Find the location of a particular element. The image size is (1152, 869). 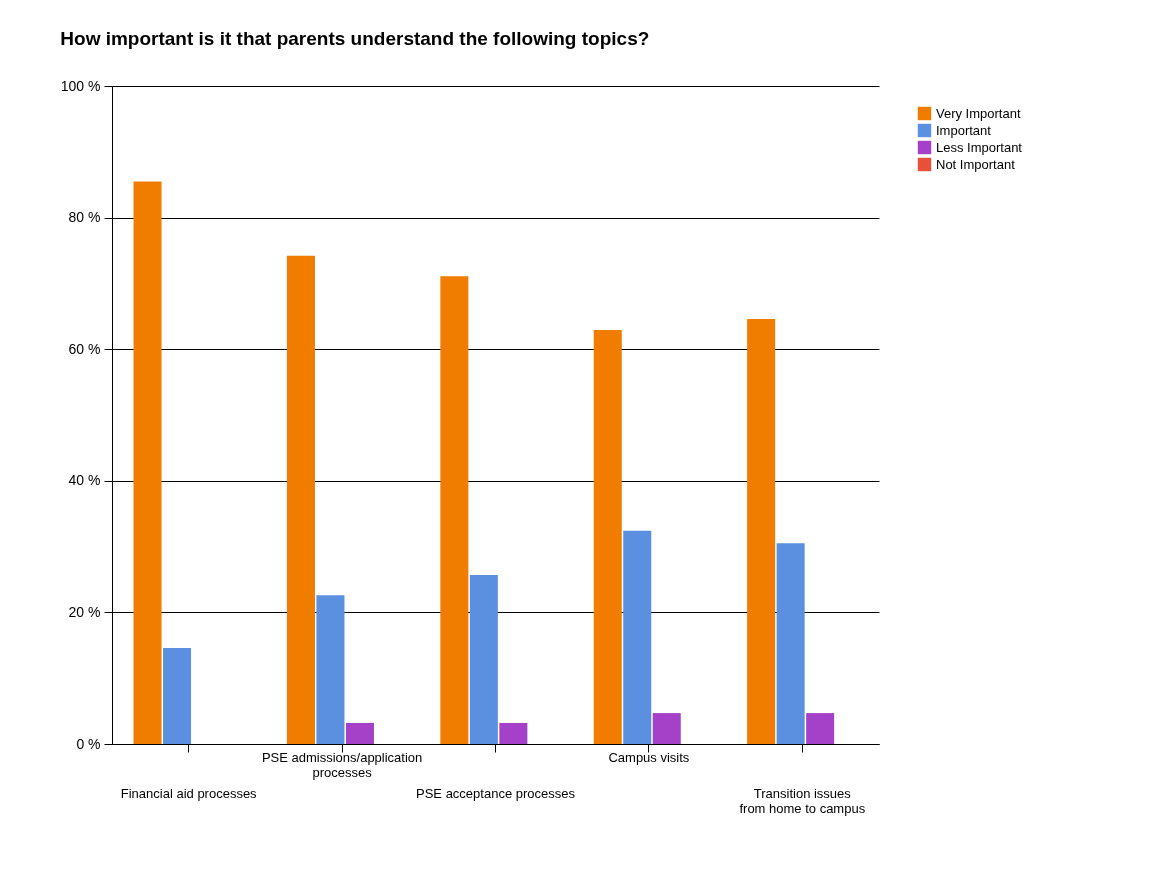

y-tick-label: 0 % is located at coordinates (88, 743).